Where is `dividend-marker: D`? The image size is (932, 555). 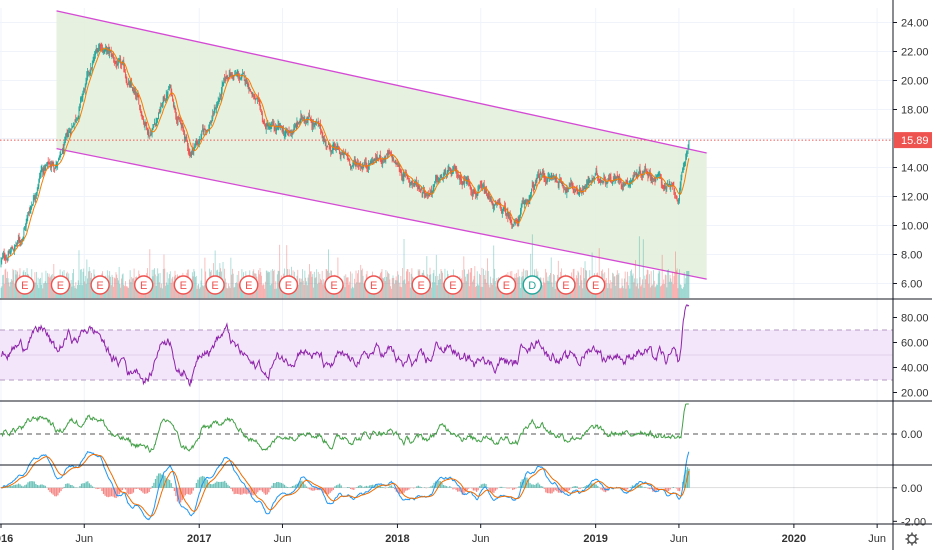
dividend-marker: D is located at coordinates (532, 285).